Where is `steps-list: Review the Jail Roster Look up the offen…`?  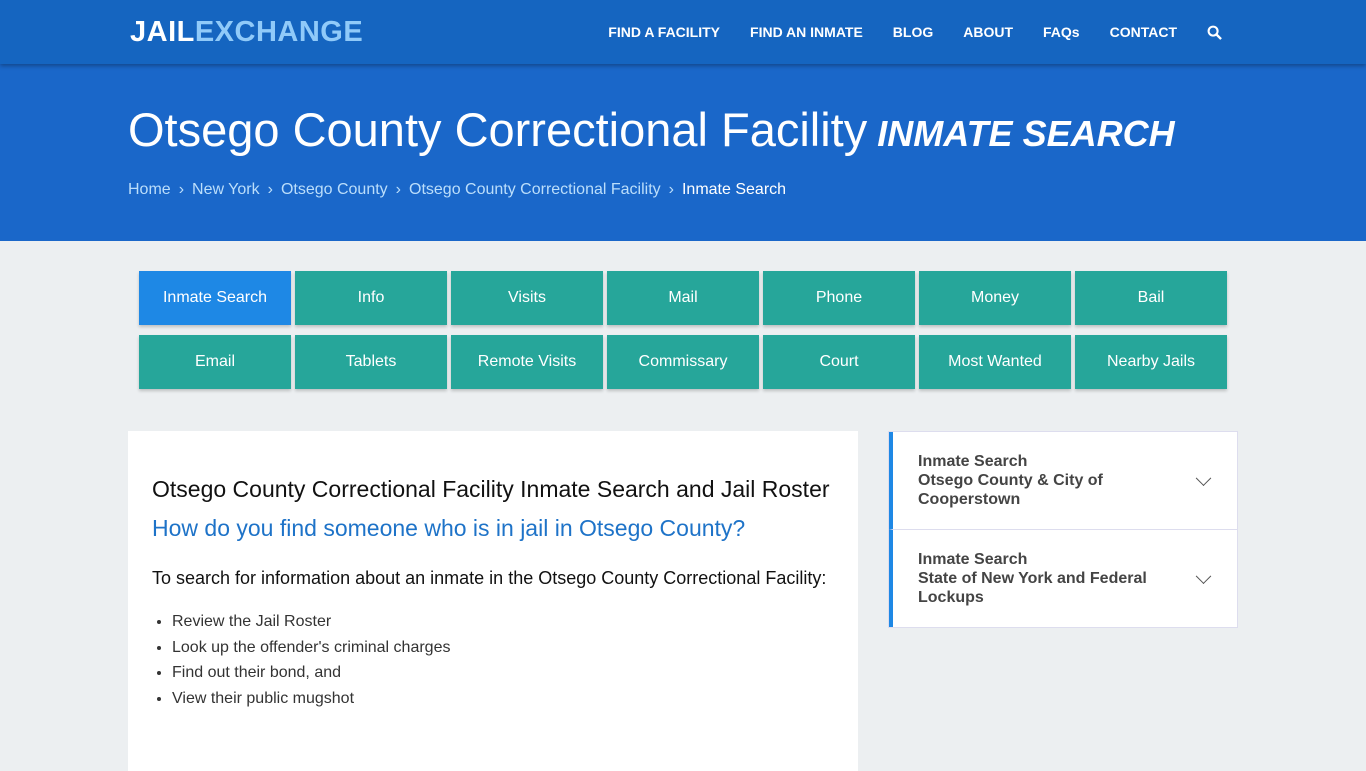
steps-list: Review the Jail Roster Look up the offen… is located at coordinates (493, 660).